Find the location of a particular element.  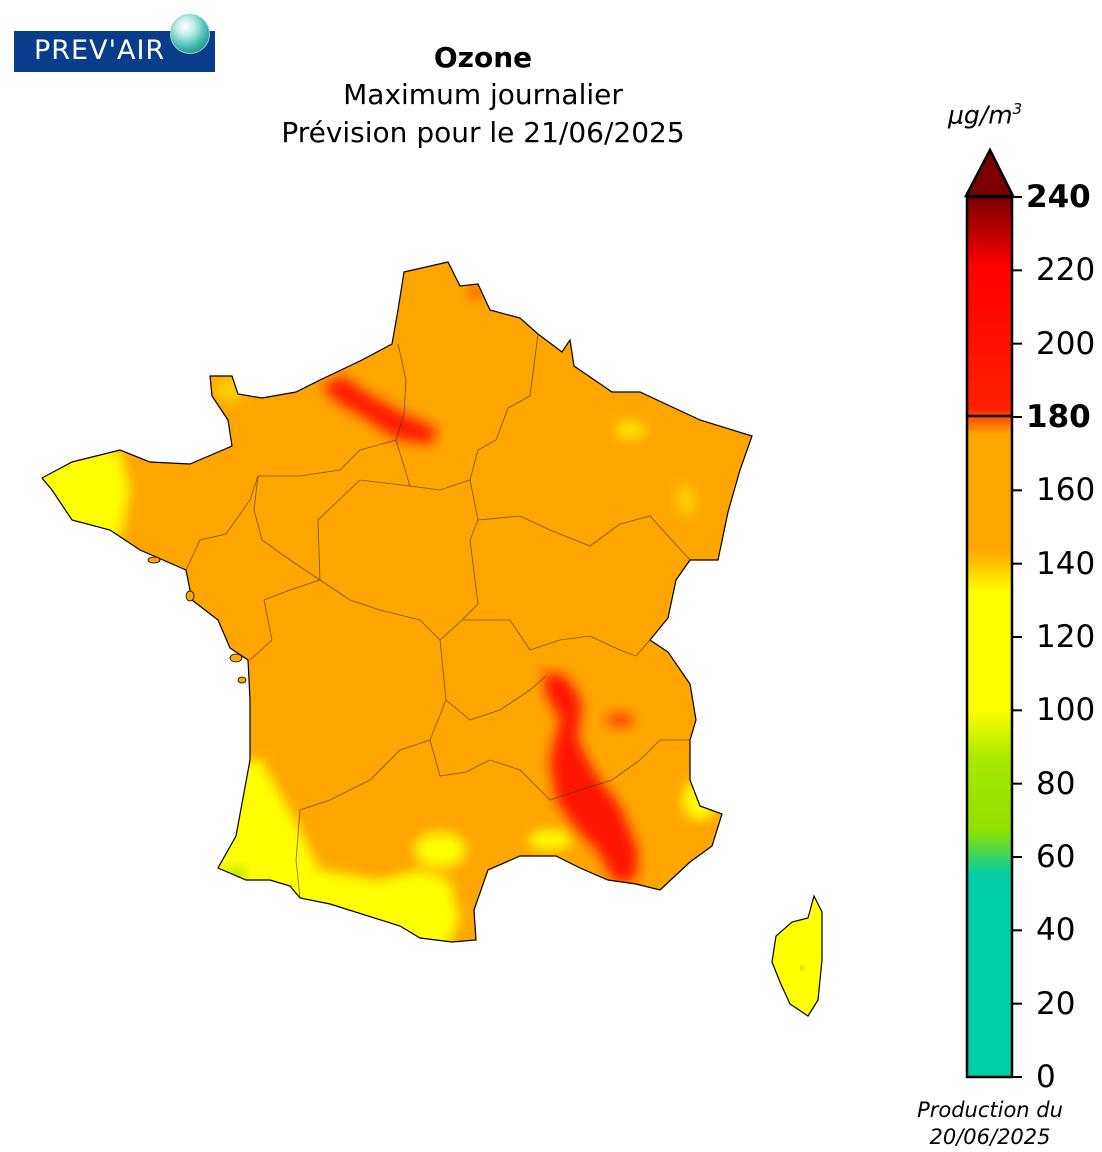

colorbar-tick-label-180: 180 is located at coordinates (1058, 417).